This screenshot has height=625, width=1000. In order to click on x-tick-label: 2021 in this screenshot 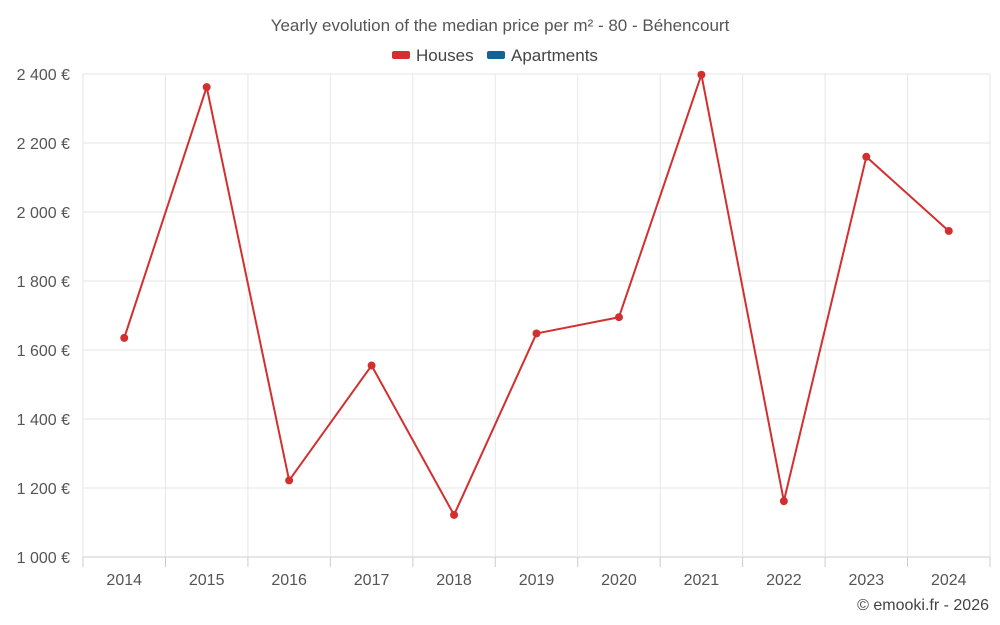, I will do `click(702, 580)`.